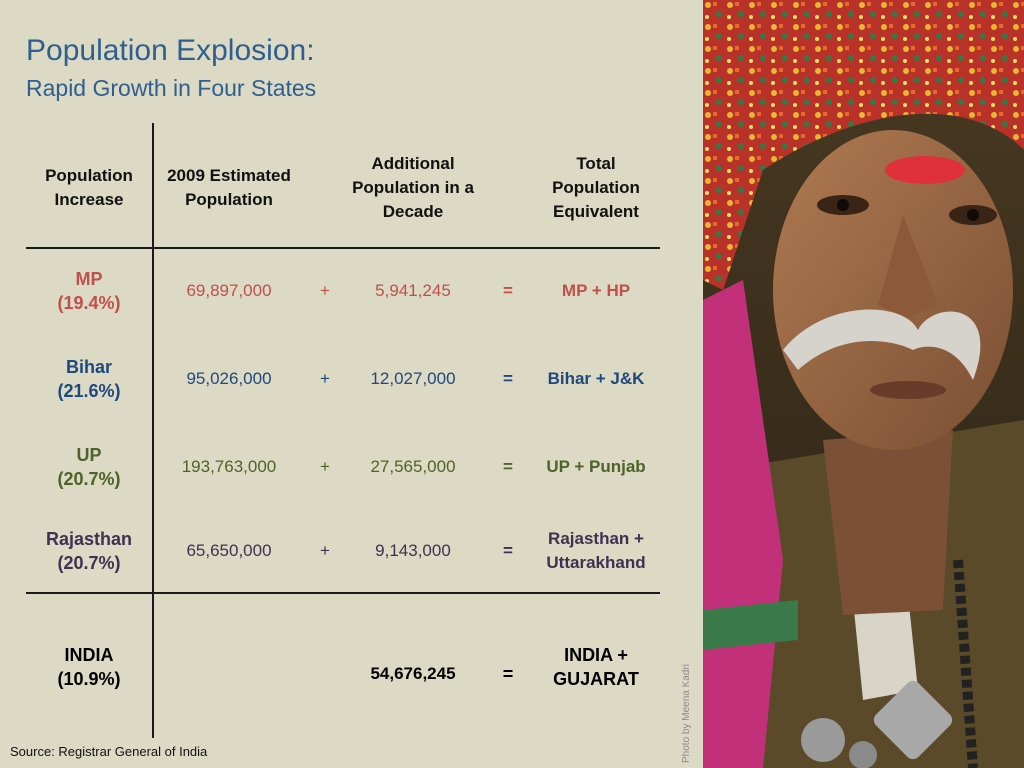  Describe the element at coordinates (229, 378) in the screenshot. I see `row-population: 95,026,000` at that location.